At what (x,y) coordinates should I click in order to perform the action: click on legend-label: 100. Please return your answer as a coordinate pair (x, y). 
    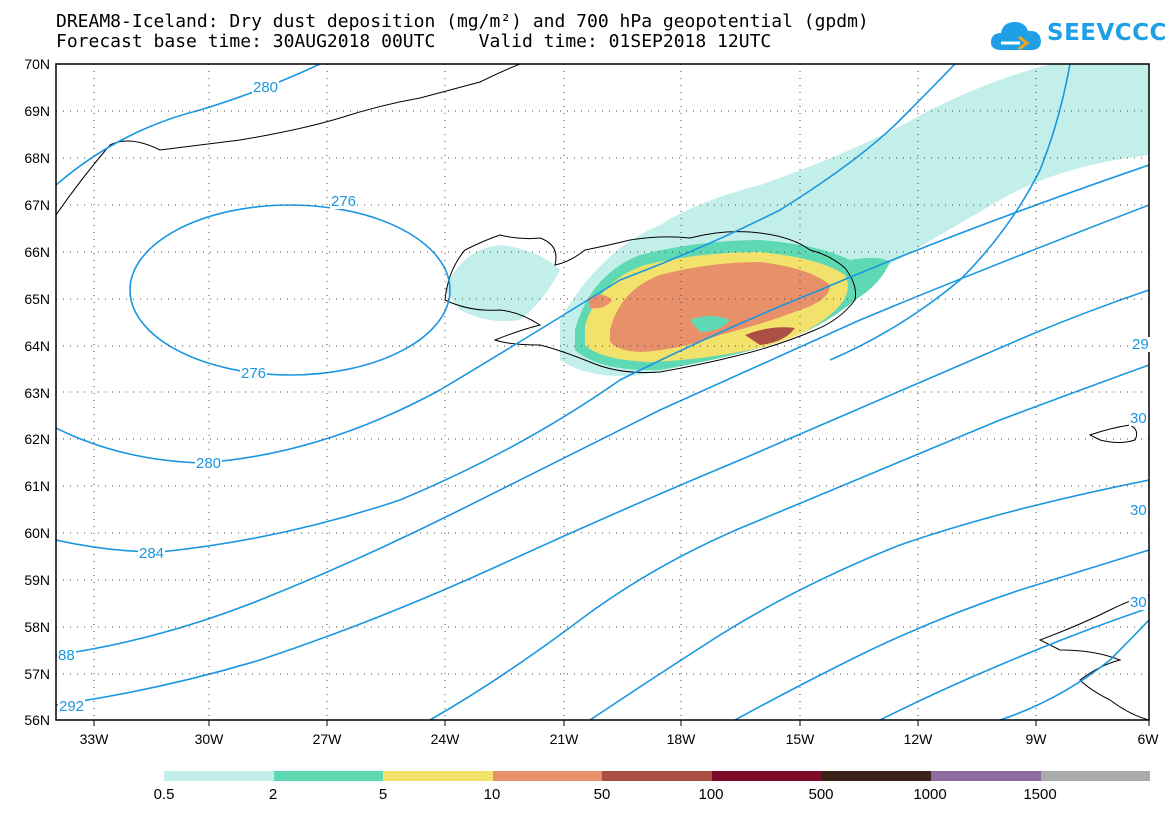
    Looking at the image, I should click on (711, 794).